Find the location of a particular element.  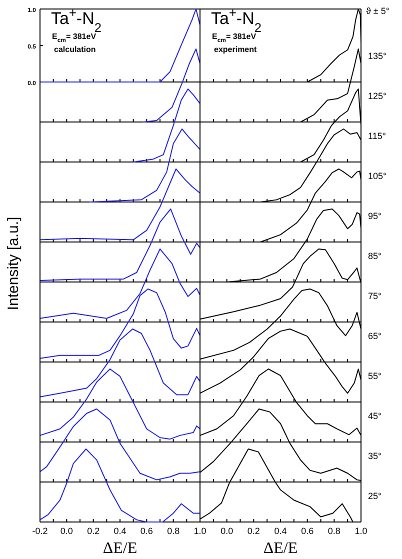

annotation: experiment is located at coordinates (236, 49).